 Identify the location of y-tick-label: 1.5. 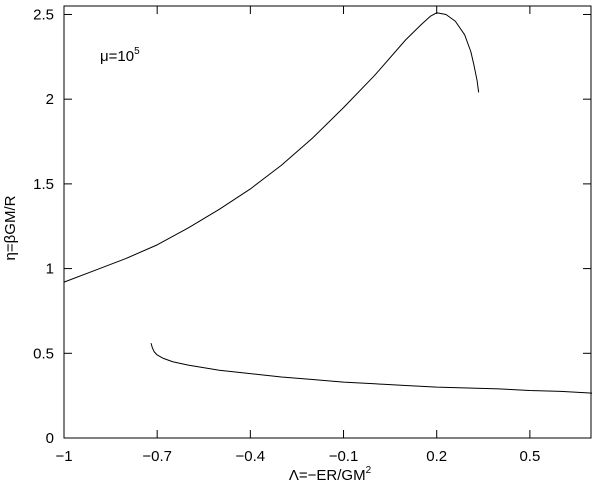
(43, 184).